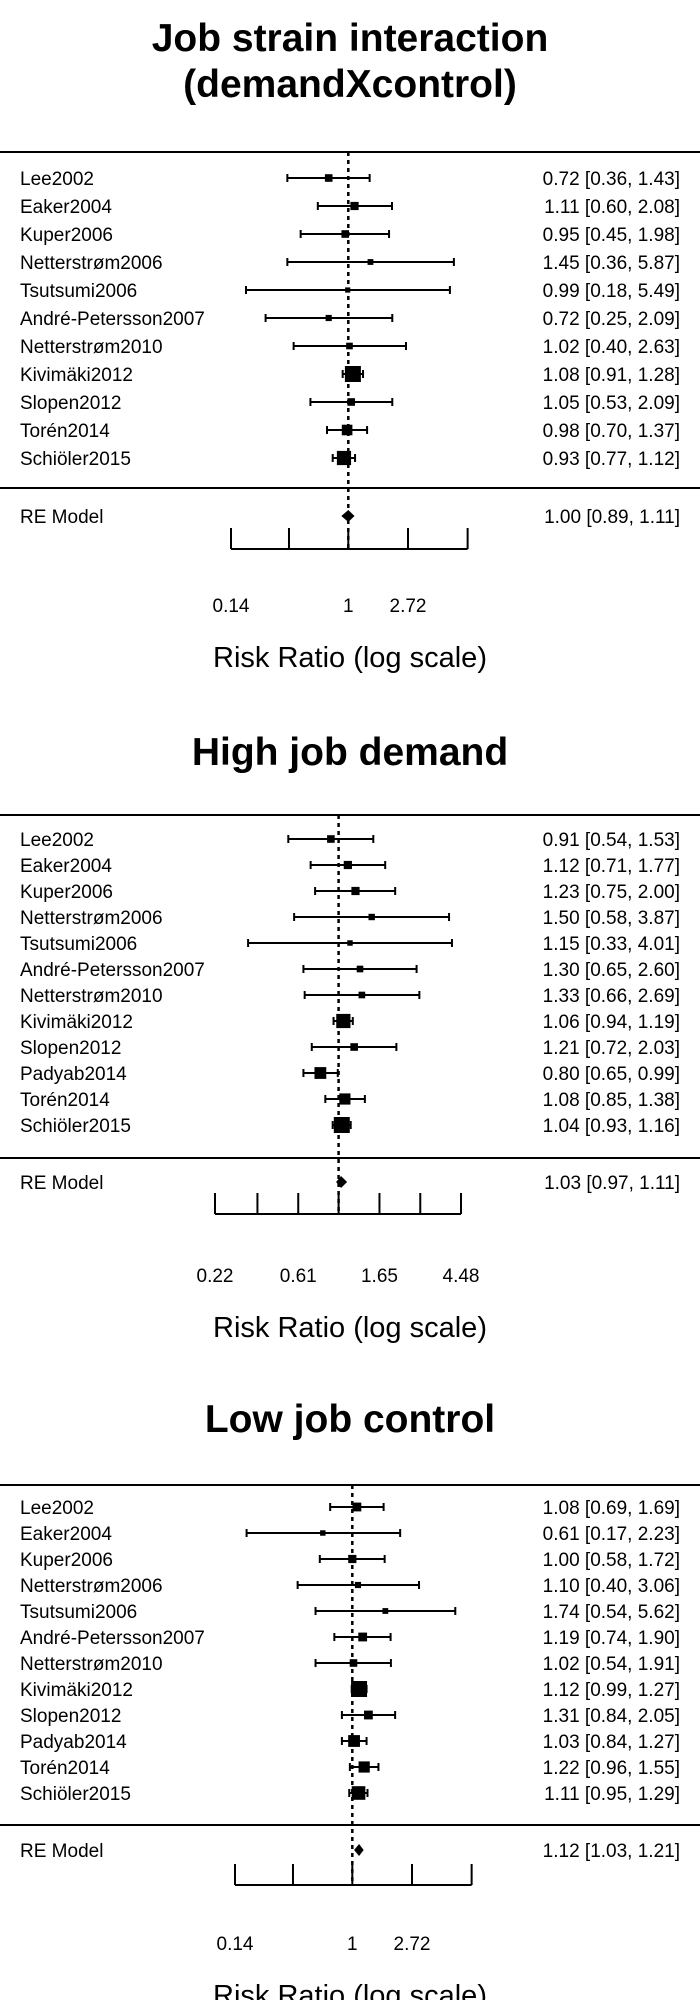 The height and width of the screenshot is (2000, 700). What do you see at coordinates (73, 1742) in the screenshot?
I see `study-label: Padyab2014` at bounding box center [73, 1742].